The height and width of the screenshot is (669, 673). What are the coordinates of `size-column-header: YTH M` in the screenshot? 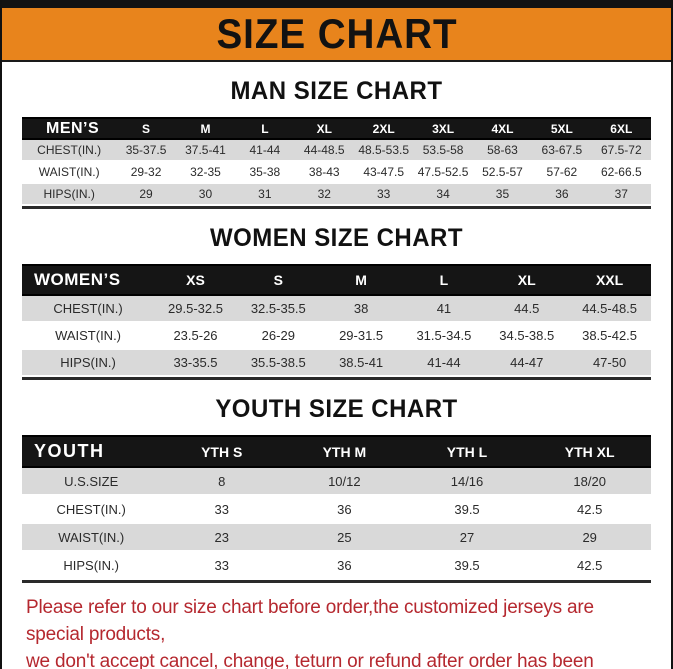 It's located at (344, 451).